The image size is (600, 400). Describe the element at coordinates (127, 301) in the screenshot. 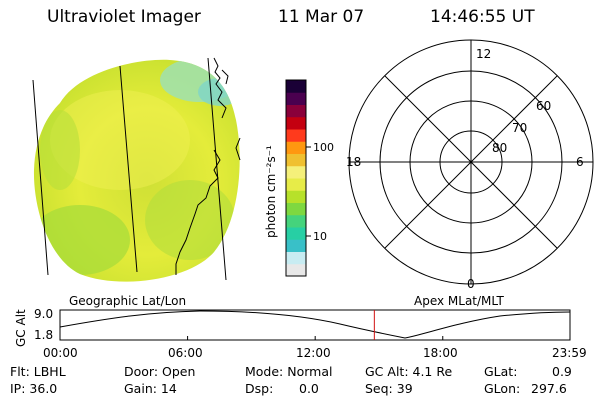

I see `timeline-left-title: Geographic Lat/Lon` at that location.